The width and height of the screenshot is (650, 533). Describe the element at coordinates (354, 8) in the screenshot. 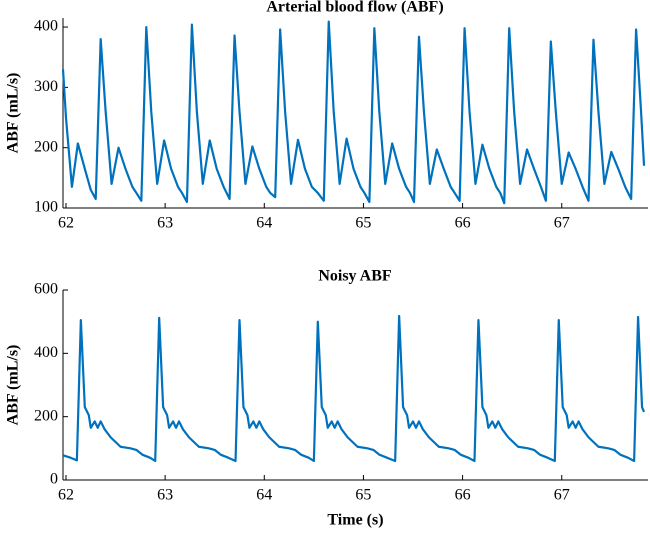

I see `chart-title: Arterial blood flow (ABF)` at that location.